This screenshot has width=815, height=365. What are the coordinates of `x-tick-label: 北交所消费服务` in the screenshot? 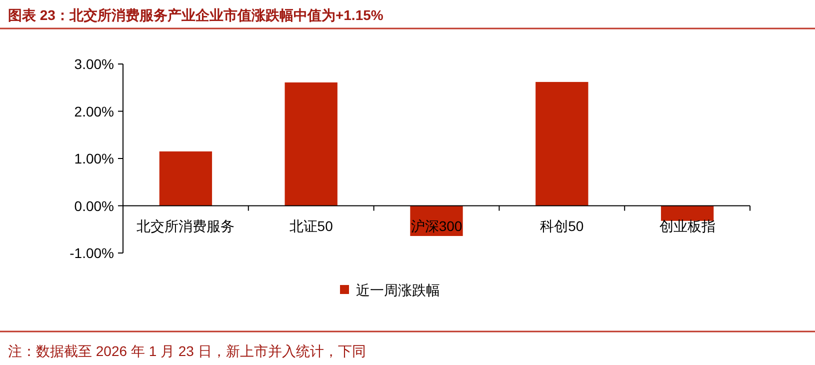 It's located at (185, 226).